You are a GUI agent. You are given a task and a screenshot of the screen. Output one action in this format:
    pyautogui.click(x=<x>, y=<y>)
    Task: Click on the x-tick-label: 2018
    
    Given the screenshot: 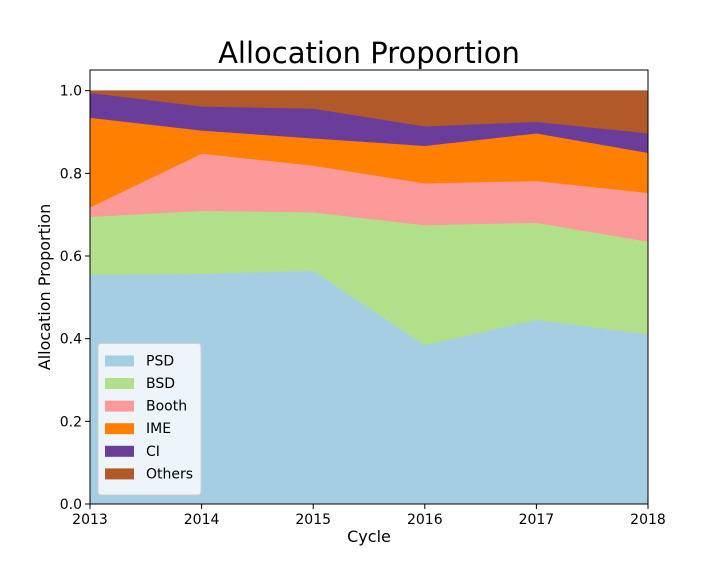 What is the action you would take?
    pyautogui.click(x=648, y=520)
    